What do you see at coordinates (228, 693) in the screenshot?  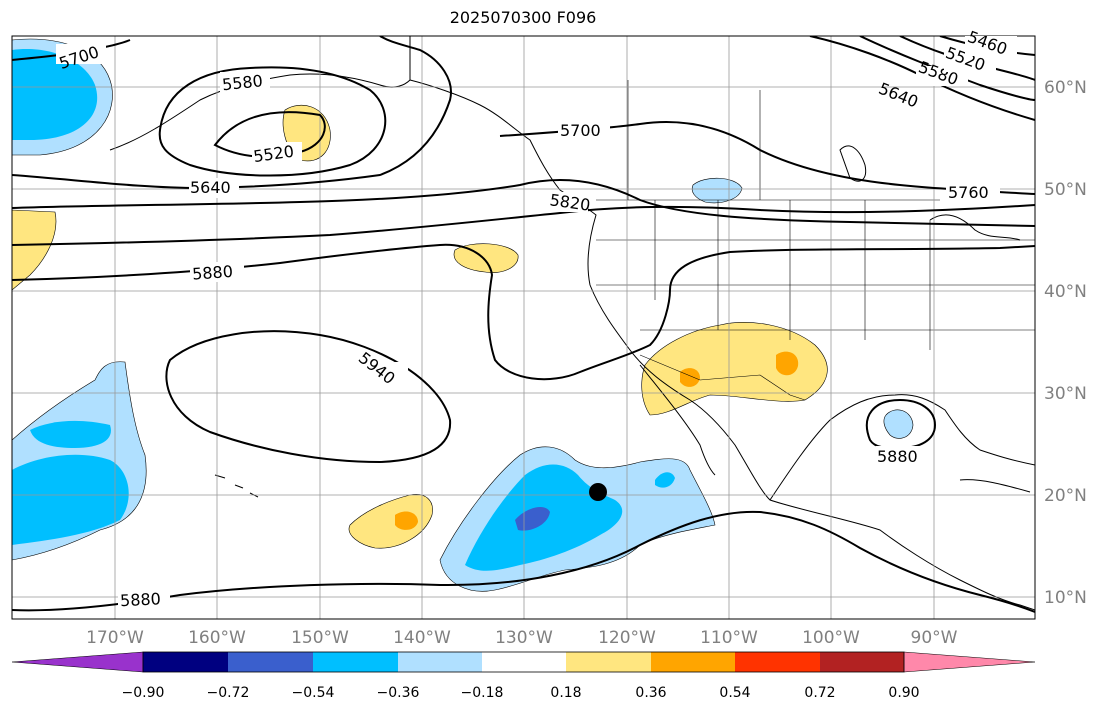 I see `colorbar-tick-label: −0.72` at bounding box center [228, 693].